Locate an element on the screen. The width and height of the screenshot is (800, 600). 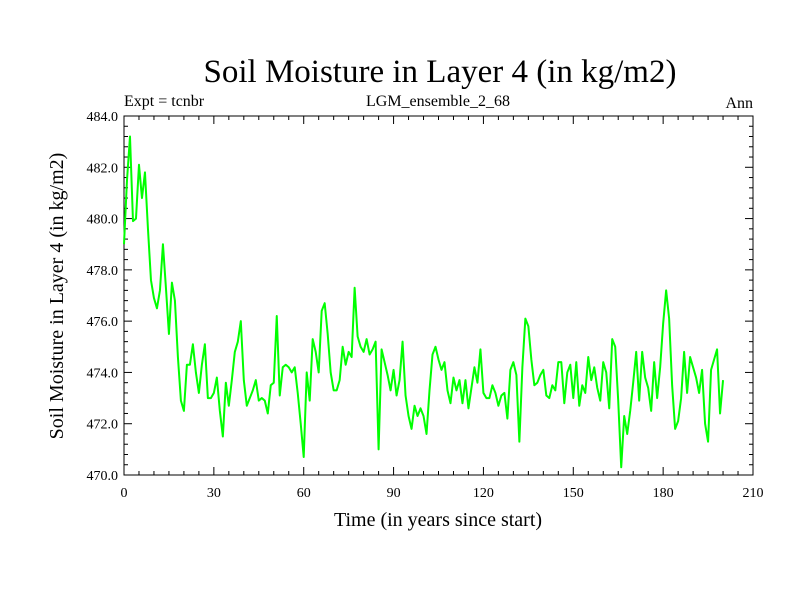
y-tick-label: 472.0 is located at coordinates (103, 425).